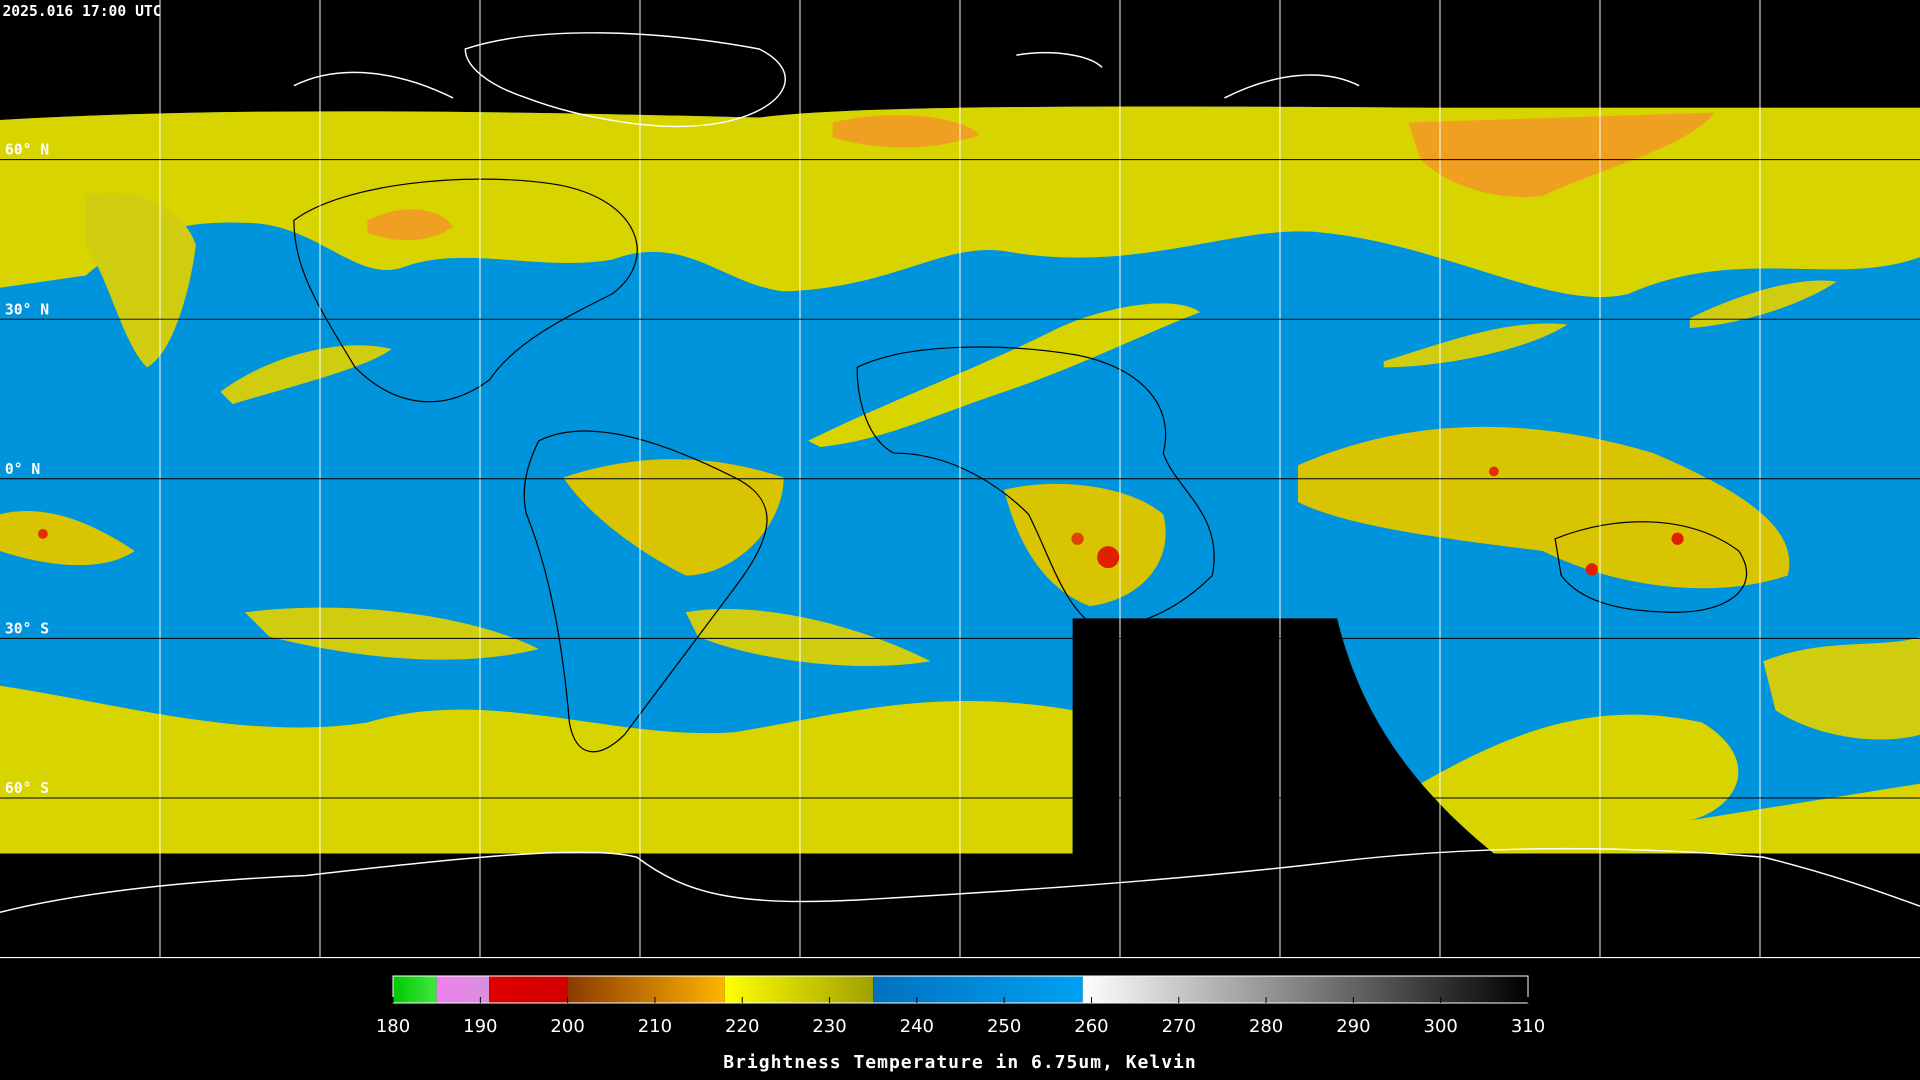 The image size is (1920, 1080). Describe the element at coordinates (480, 1026) in the screenshot. I see `colorbar-tick-label: 190` at that location.